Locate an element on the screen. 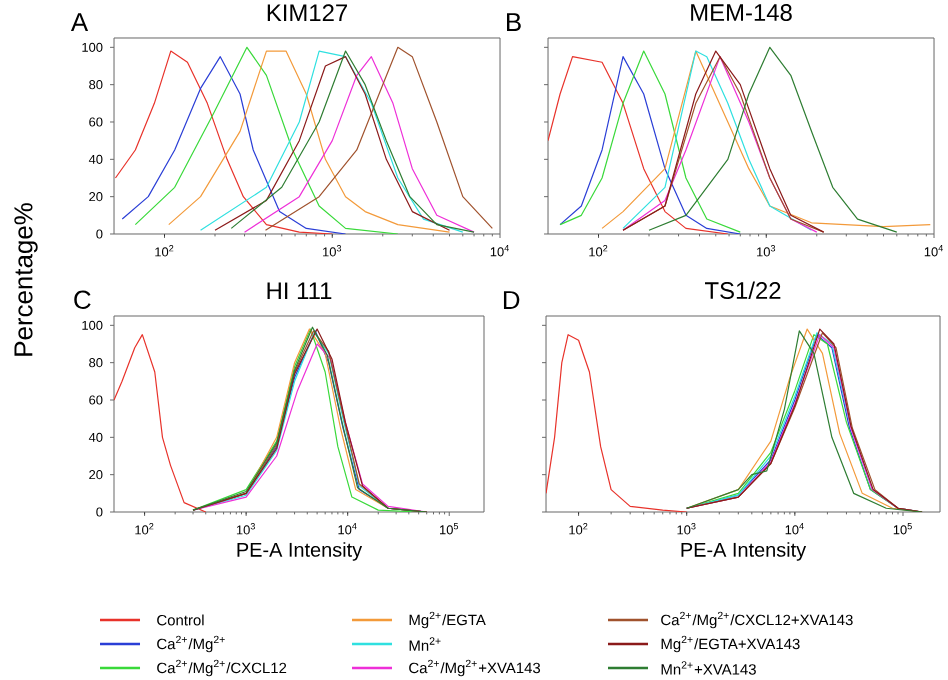  text: B is located at coordinates (514, 22).